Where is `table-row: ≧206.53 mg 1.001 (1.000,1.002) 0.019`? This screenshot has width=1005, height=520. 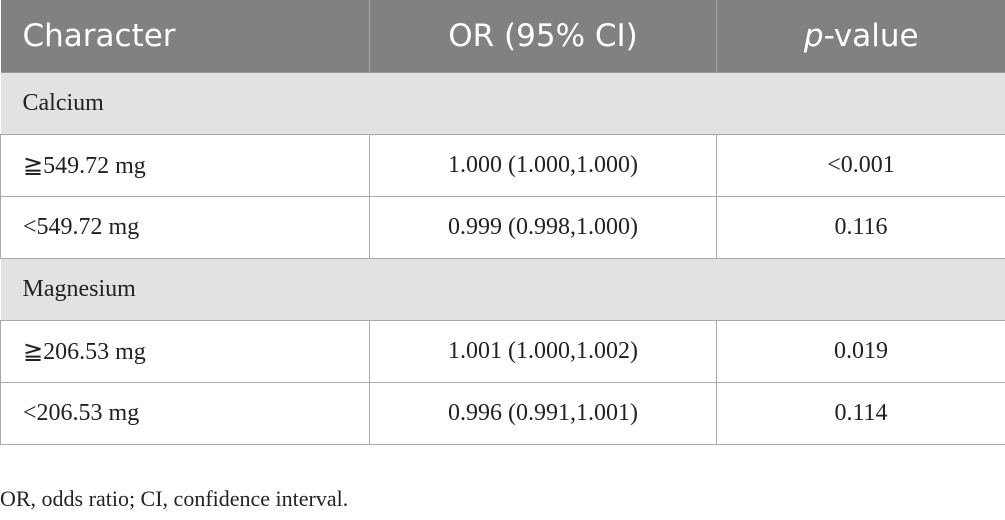
table-row: ≧206.53 mg 1.001 (1.000,1.002) 0.019 is located at coordinates (502, 351).